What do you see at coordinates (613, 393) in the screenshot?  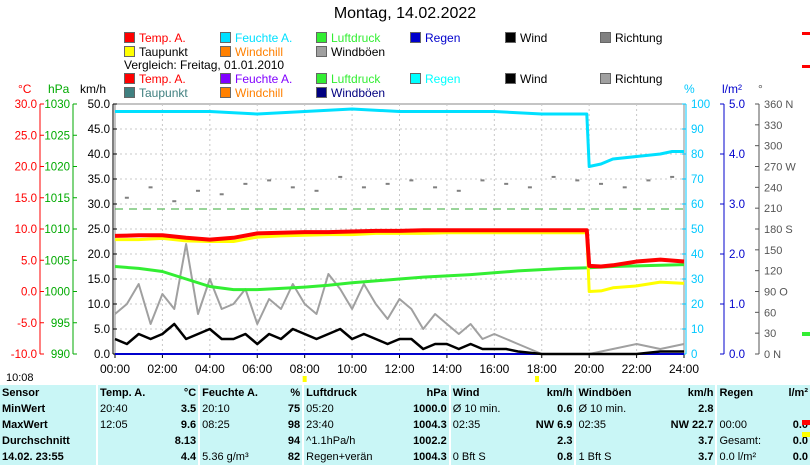 I see `stats-cell: Windböen` at bounding box center [613, 393].